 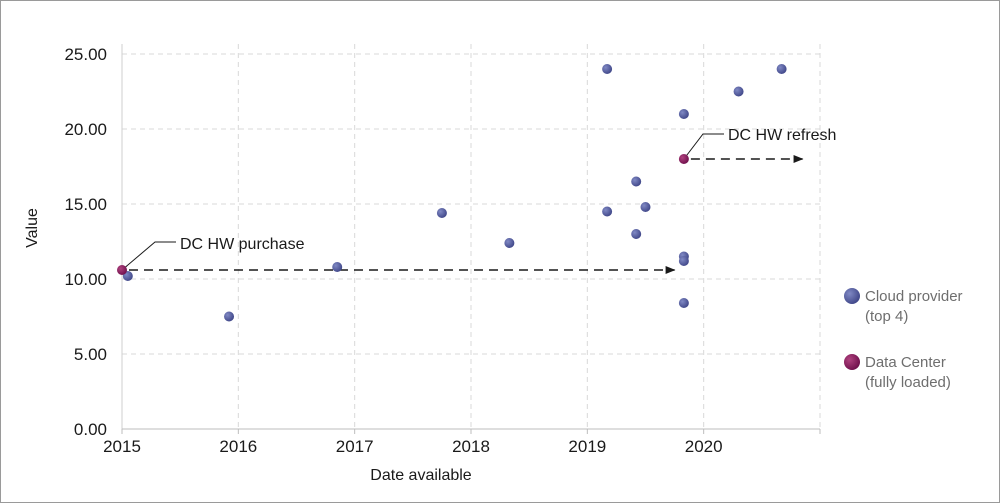 What do you see at coordinates (905, 362) in the screenshot?
I see `legend-label: Data Center` at bounding box center [905, 362].